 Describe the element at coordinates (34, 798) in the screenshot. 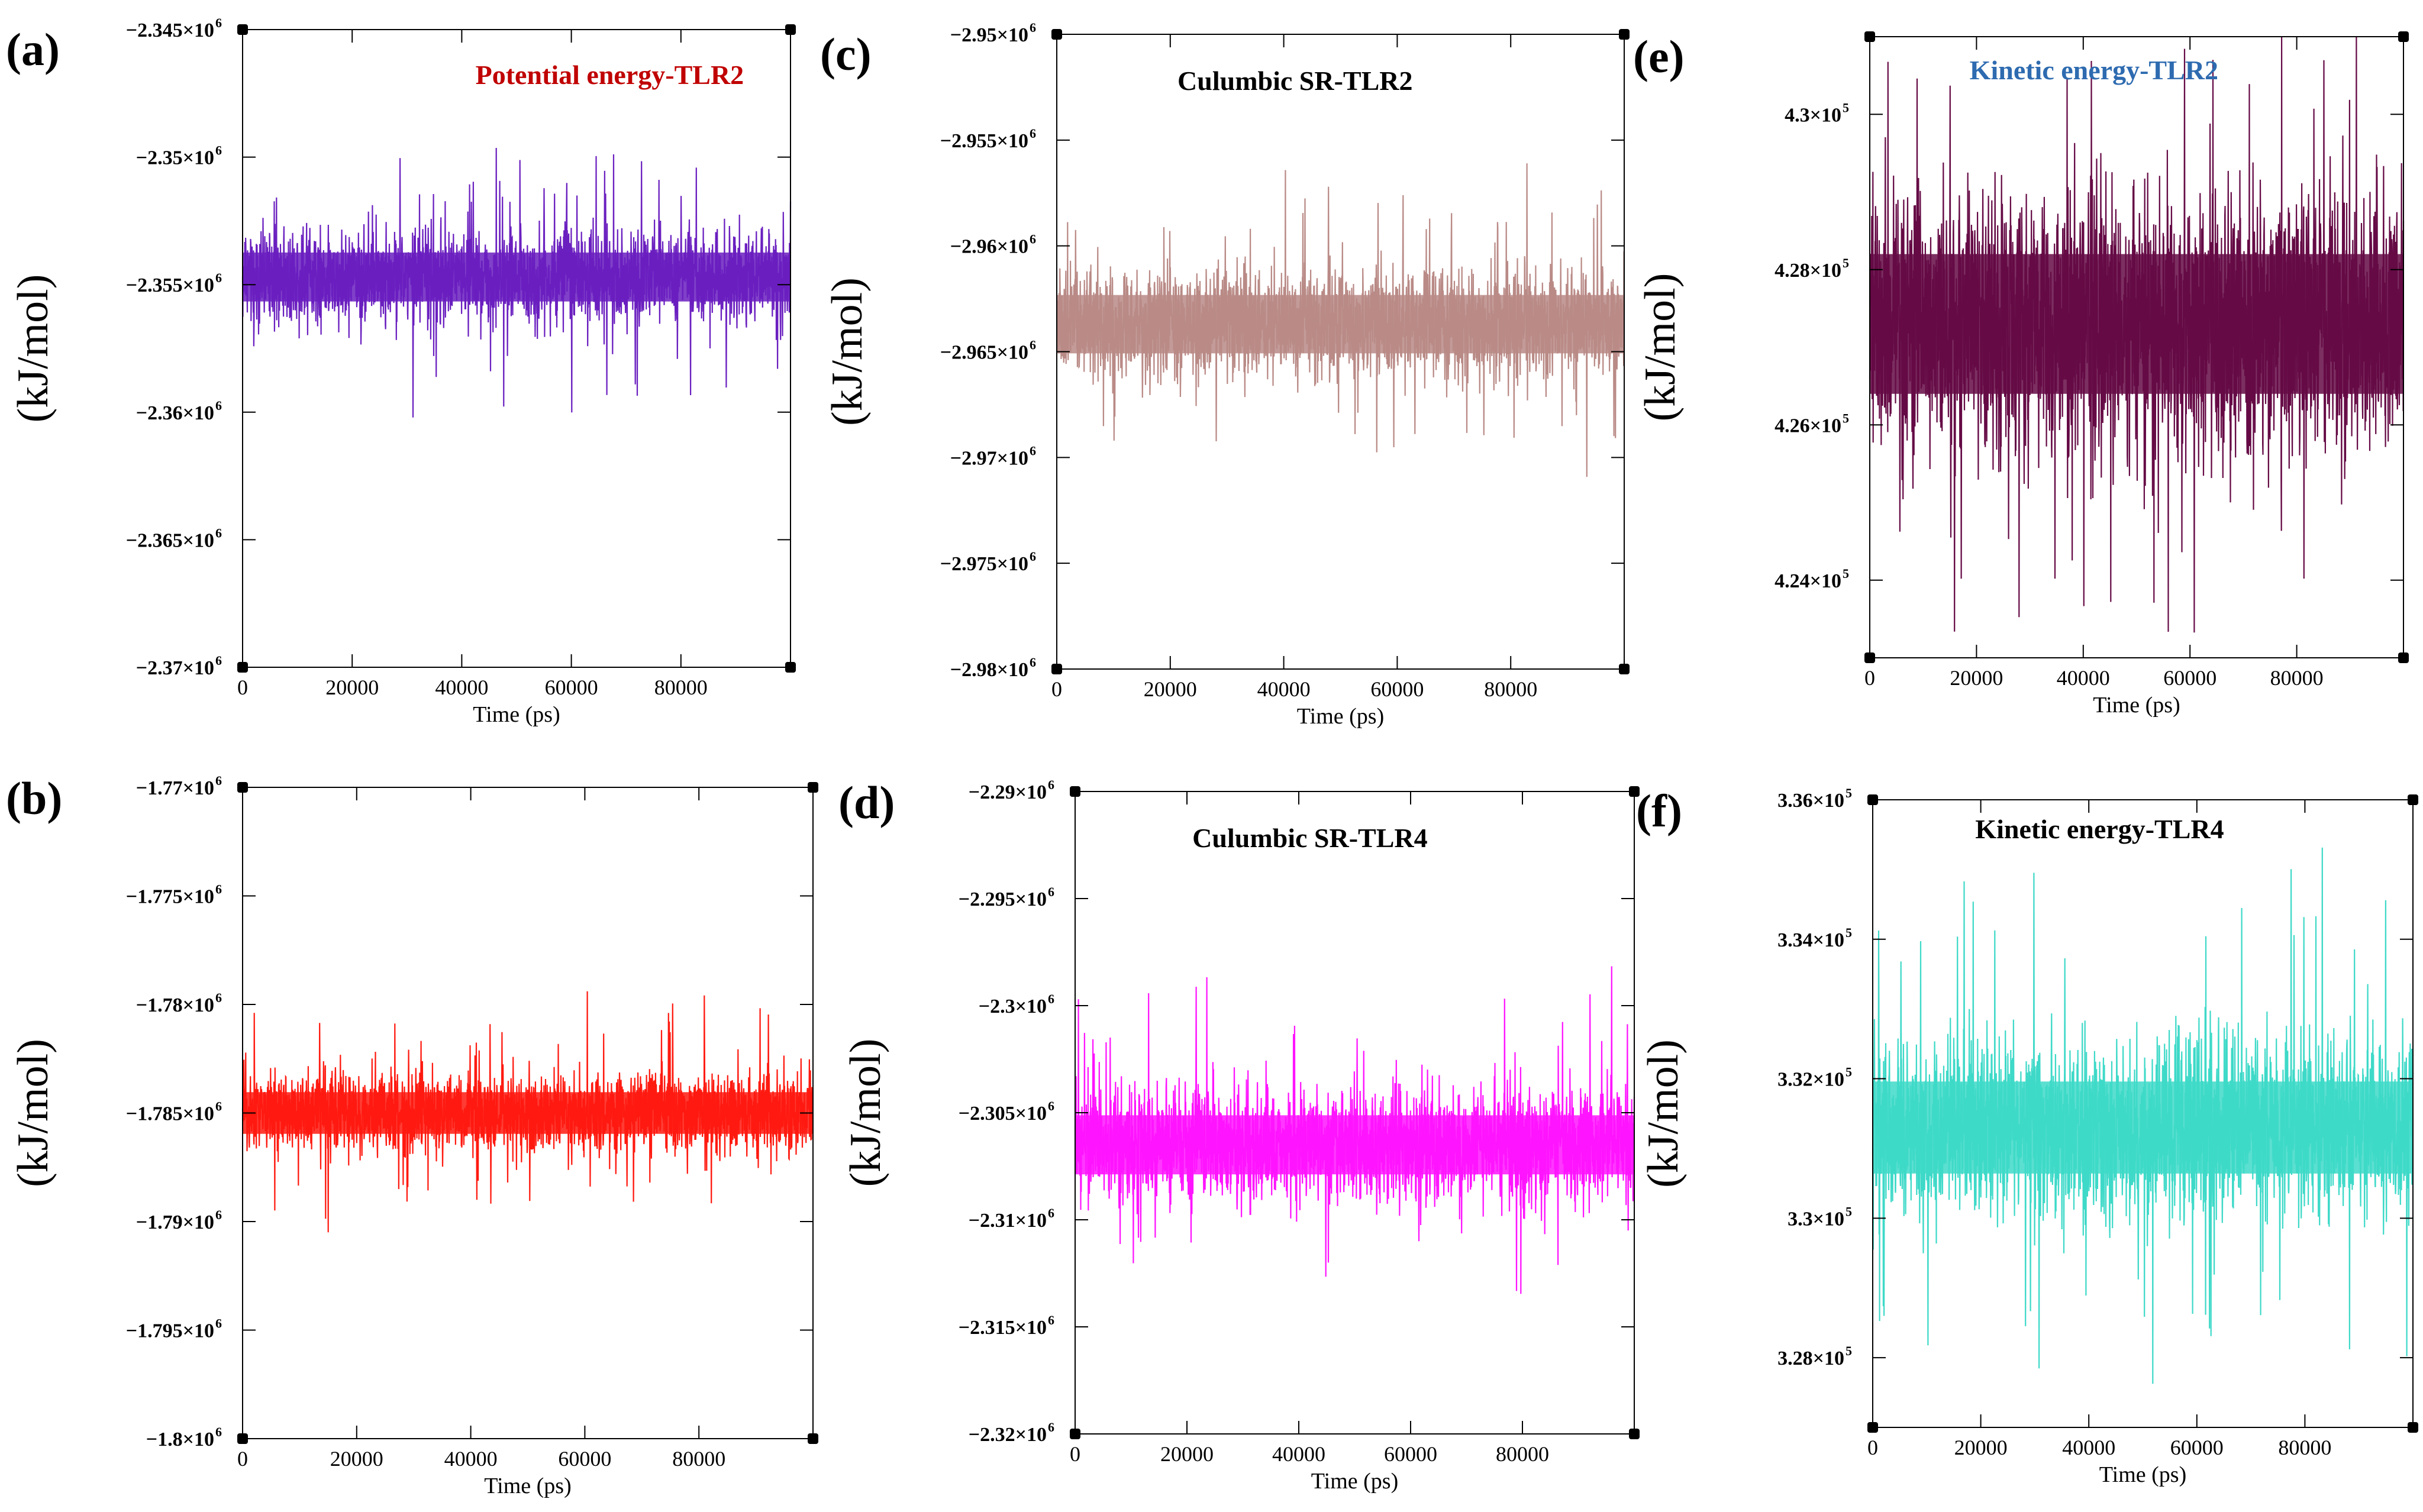

I see `panel-label: (b)` at that location.